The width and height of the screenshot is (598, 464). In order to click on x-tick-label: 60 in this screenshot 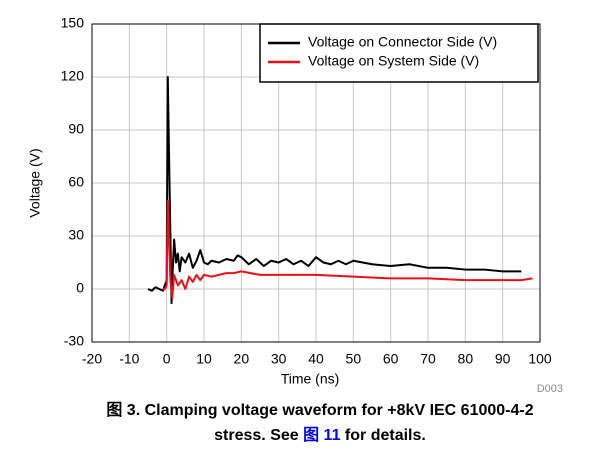, I will do `click(391, 359)`.